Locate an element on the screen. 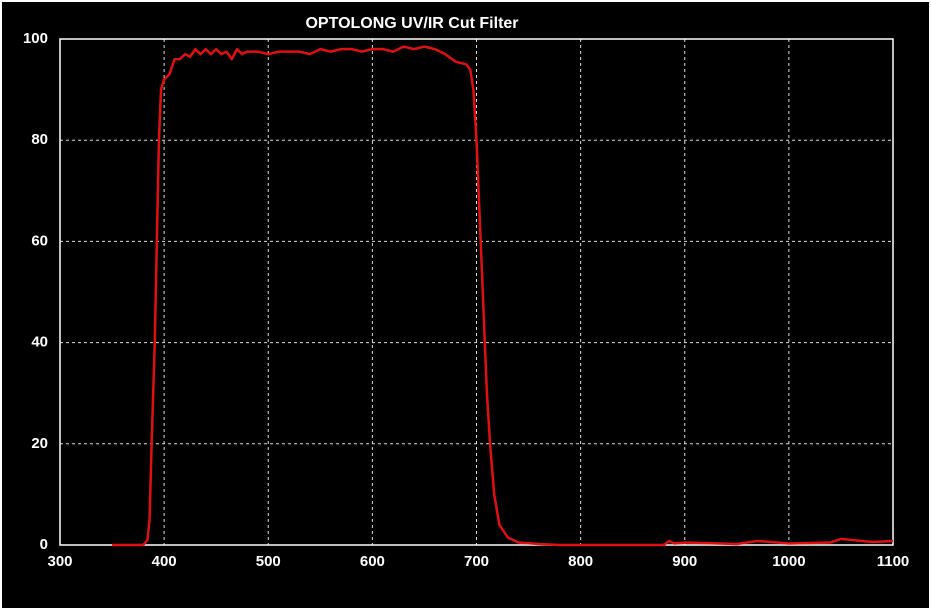 The image size is (931, 610). x-tick-label: 700 is located at coordinates (476, 561).